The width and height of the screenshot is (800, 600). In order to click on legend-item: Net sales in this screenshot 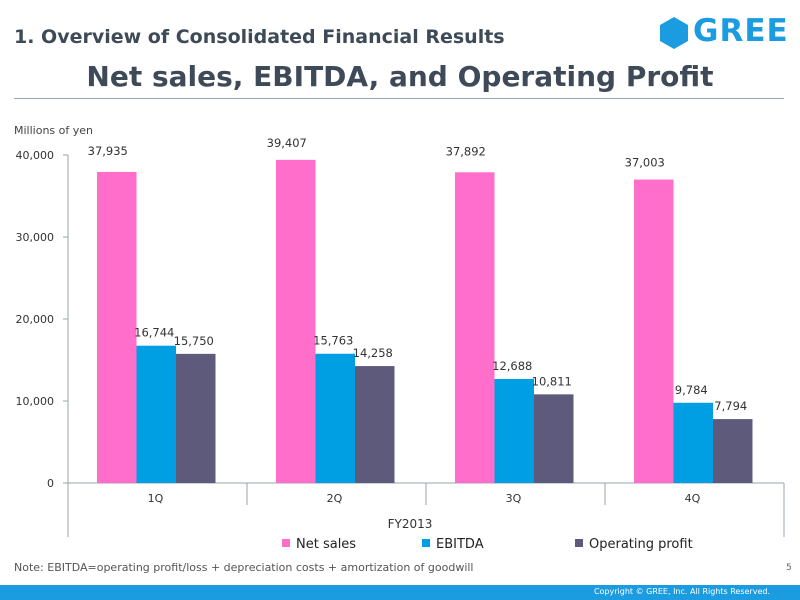, I will do `click(319, 544)`.